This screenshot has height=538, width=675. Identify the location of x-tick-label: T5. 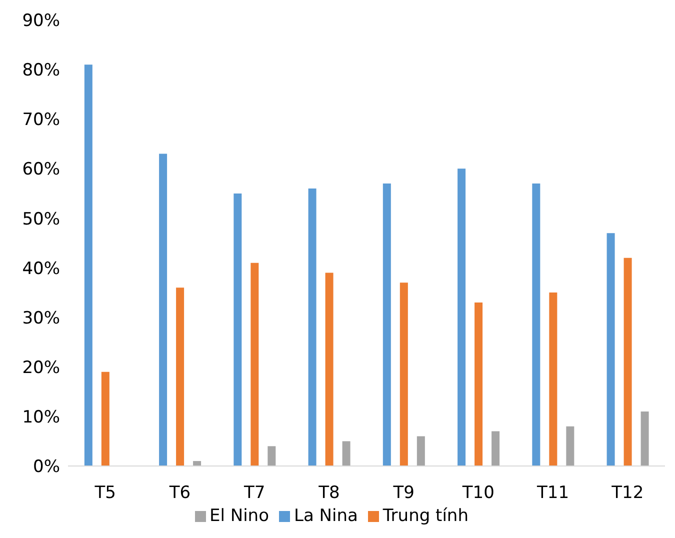
(105, 493).